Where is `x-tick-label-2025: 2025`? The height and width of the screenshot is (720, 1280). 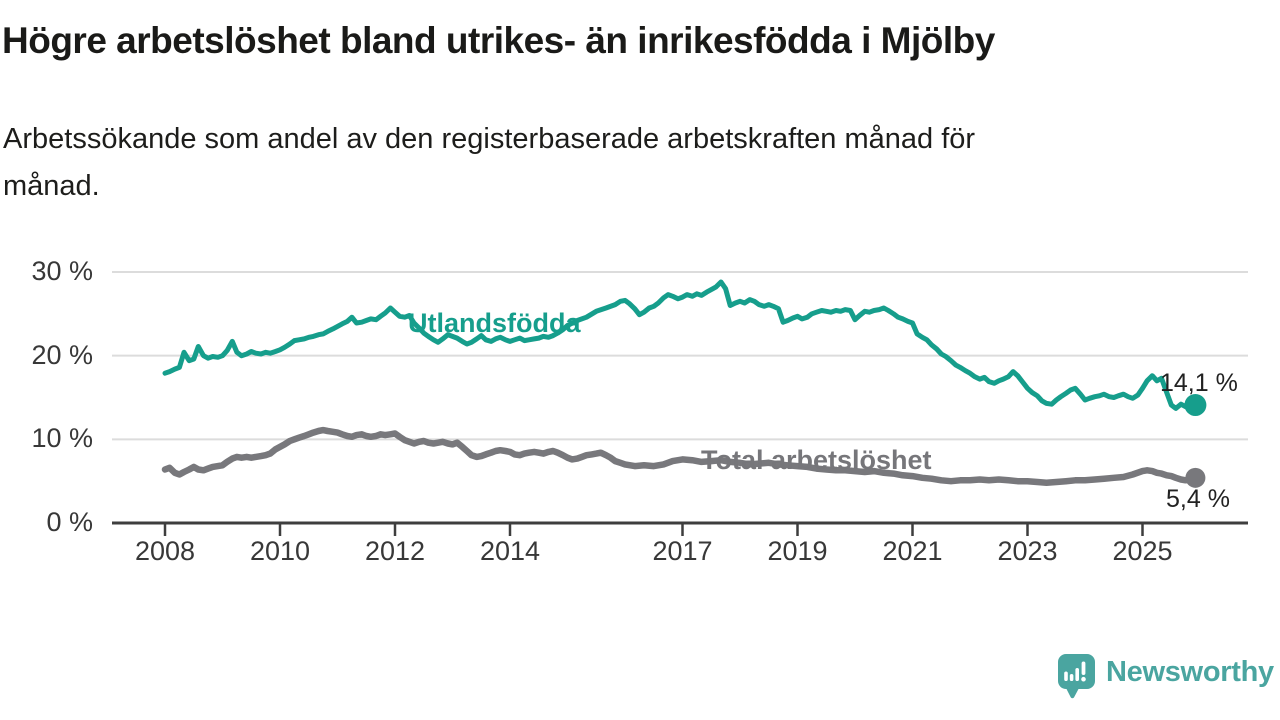
x-tick-label-2025: 2025 is located at coordinates (1142, 551).